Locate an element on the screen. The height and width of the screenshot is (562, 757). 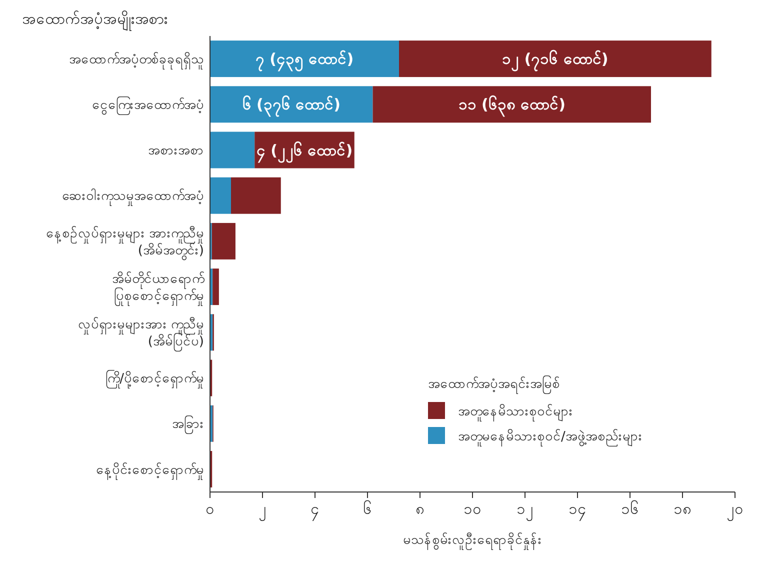
y-tick-label: အထောက်အပံ့တစ်ခုခုရရှိသူ is located at coordinates (136, 60).